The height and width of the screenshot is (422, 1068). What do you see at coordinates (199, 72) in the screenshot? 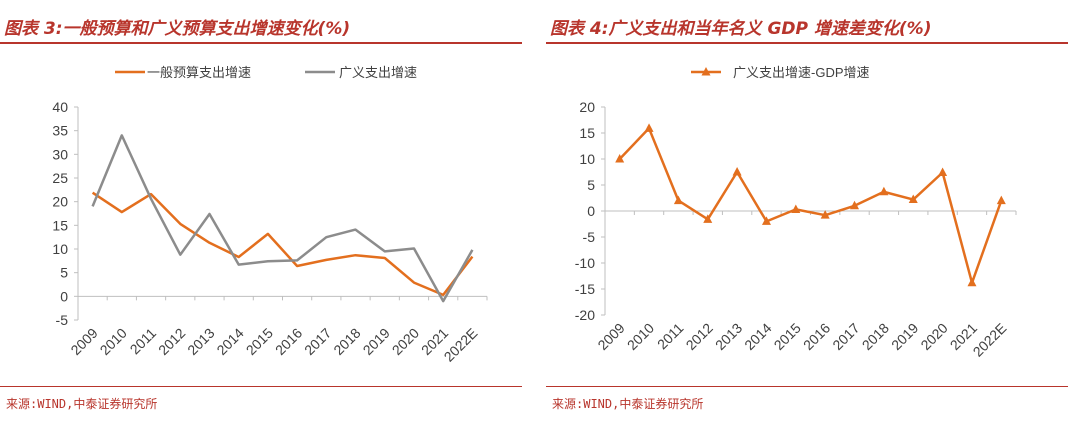
I see `legend-label: 一般预算支出增速` at bounding box center [199, 72].